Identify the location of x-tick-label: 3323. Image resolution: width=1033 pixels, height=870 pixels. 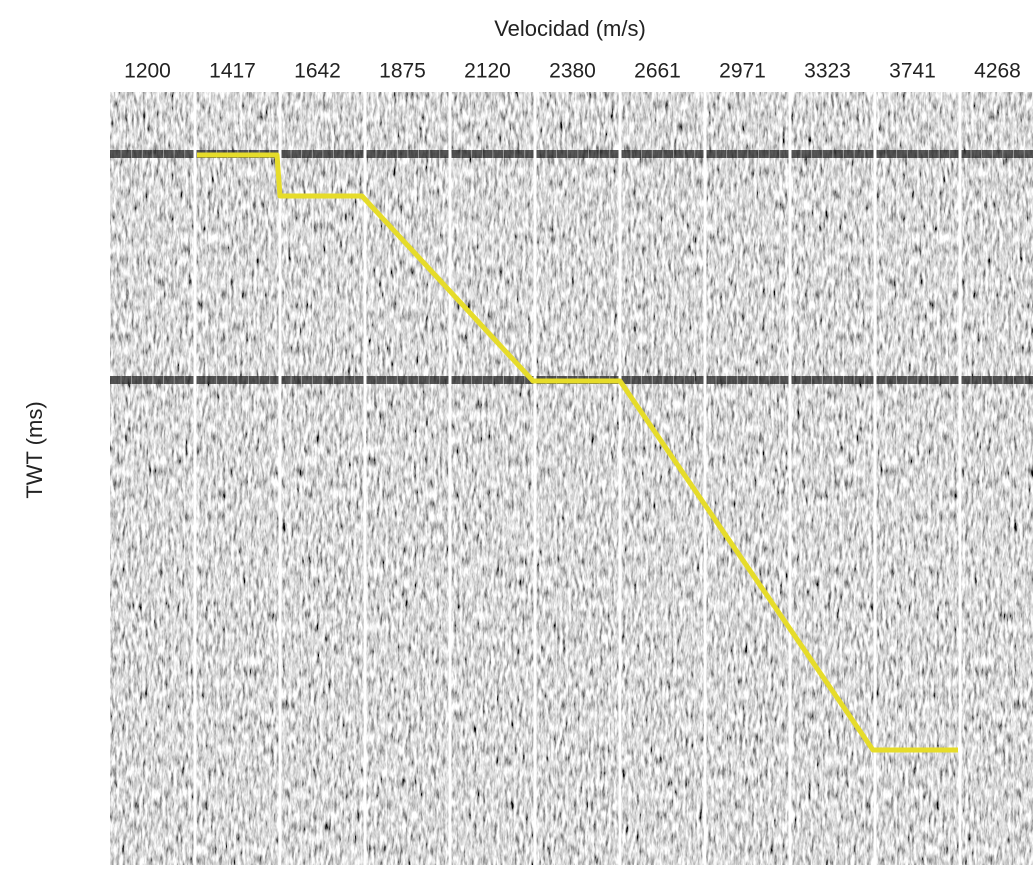
(827, 71).